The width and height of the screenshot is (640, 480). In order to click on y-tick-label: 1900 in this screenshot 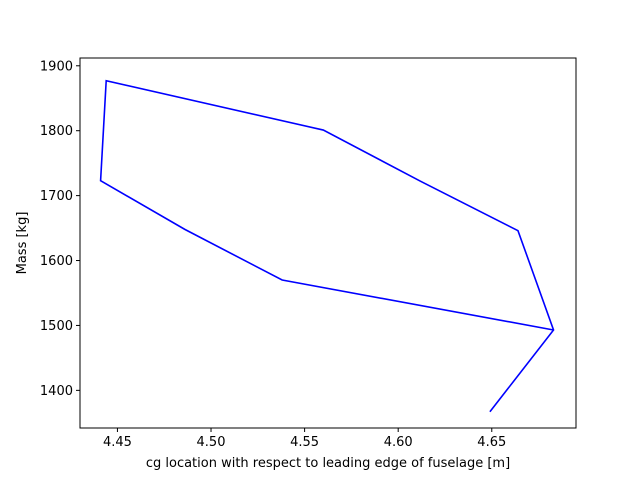, I will do `click(56, 66)`.